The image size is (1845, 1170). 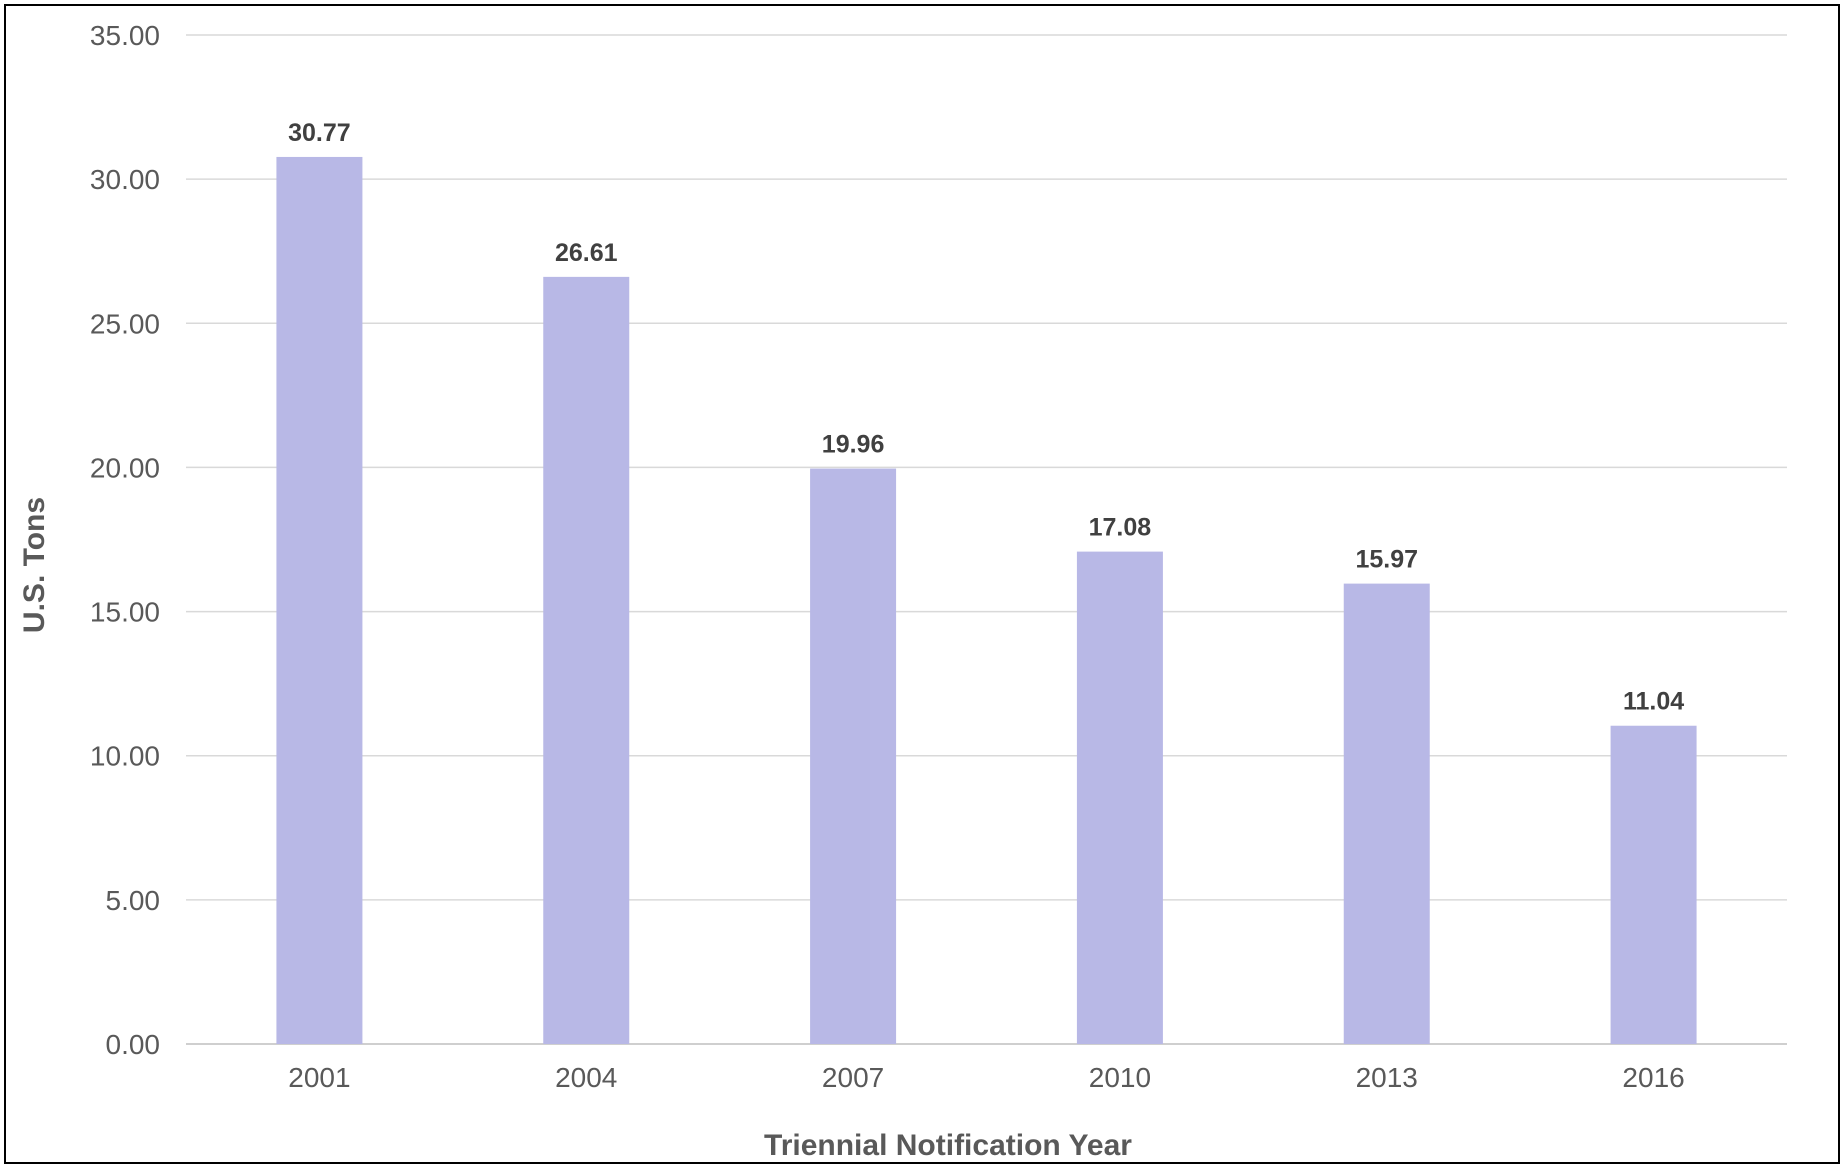 I want to click on x-tick-label-2013: 2013, so click(x=1387, y=1077).